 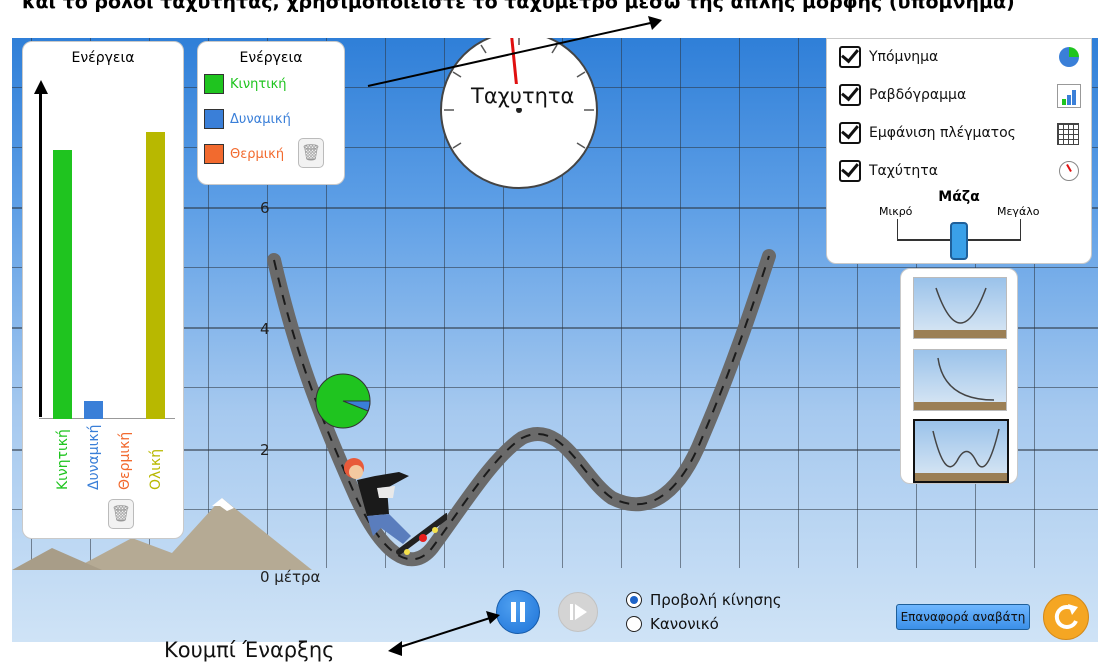 I want to click on legend-item-kinetic: Κινητική, so click(x=245, y=84).